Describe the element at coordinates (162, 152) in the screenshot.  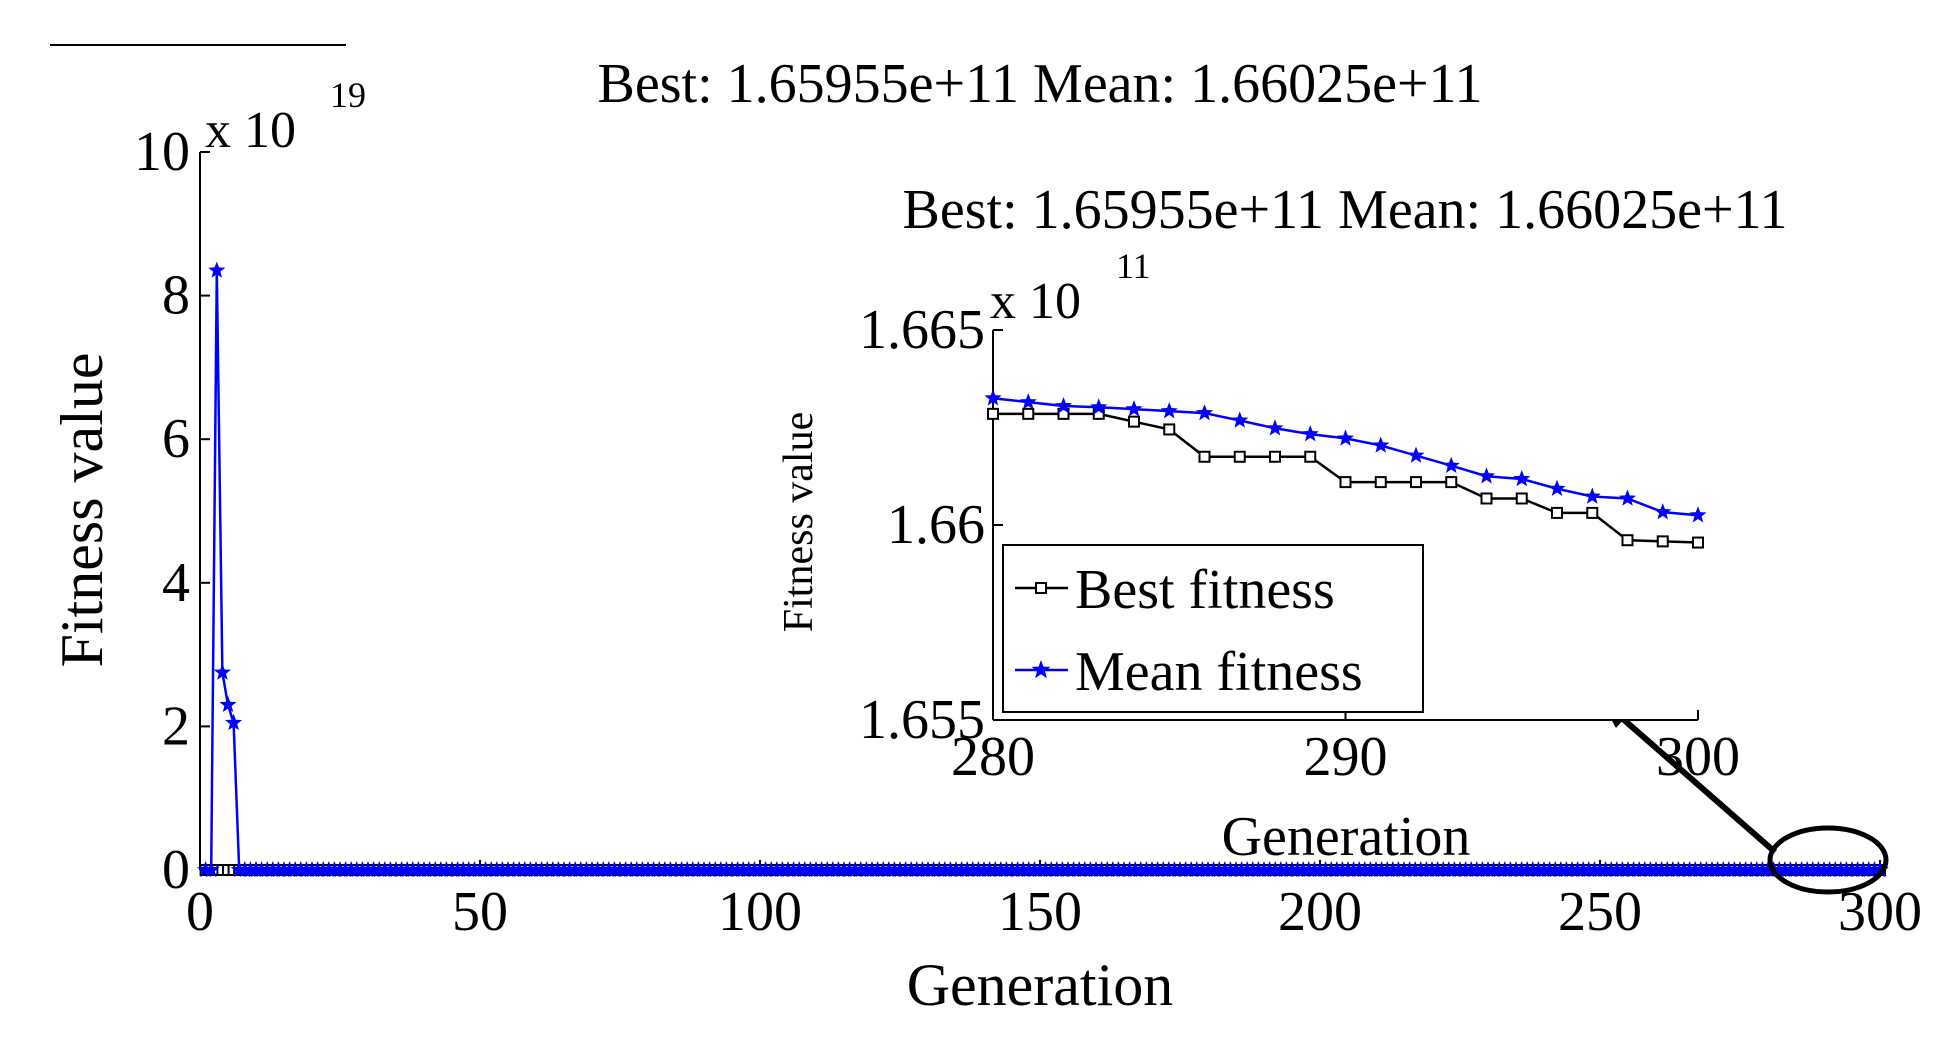
I see `main-y-tick-label: 10` at that location.